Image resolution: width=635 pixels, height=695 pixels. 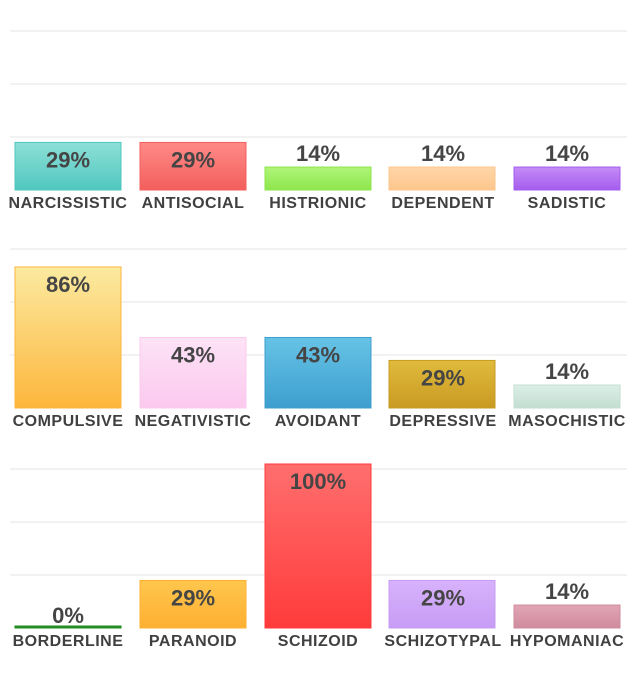 I want to click on category-label-avoidant: AVOIDANT, so click(x=318, y=421).